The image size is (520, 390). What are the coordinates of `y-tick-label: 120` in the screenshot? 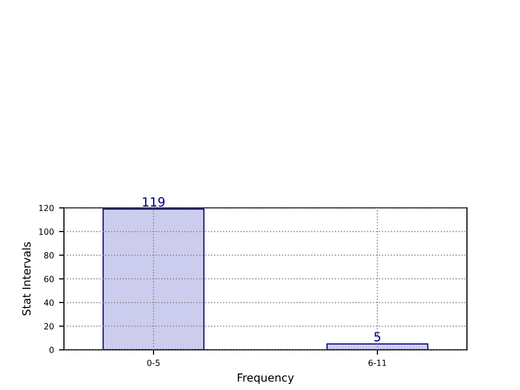 It's located at (46, 208).